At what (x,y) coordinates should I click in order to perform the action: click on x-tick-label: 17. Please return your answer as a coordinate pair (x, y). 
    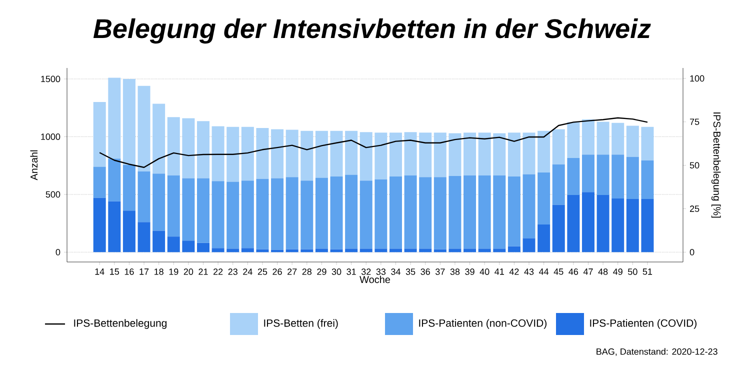
    Looking at the image, I should click on (144, 271).